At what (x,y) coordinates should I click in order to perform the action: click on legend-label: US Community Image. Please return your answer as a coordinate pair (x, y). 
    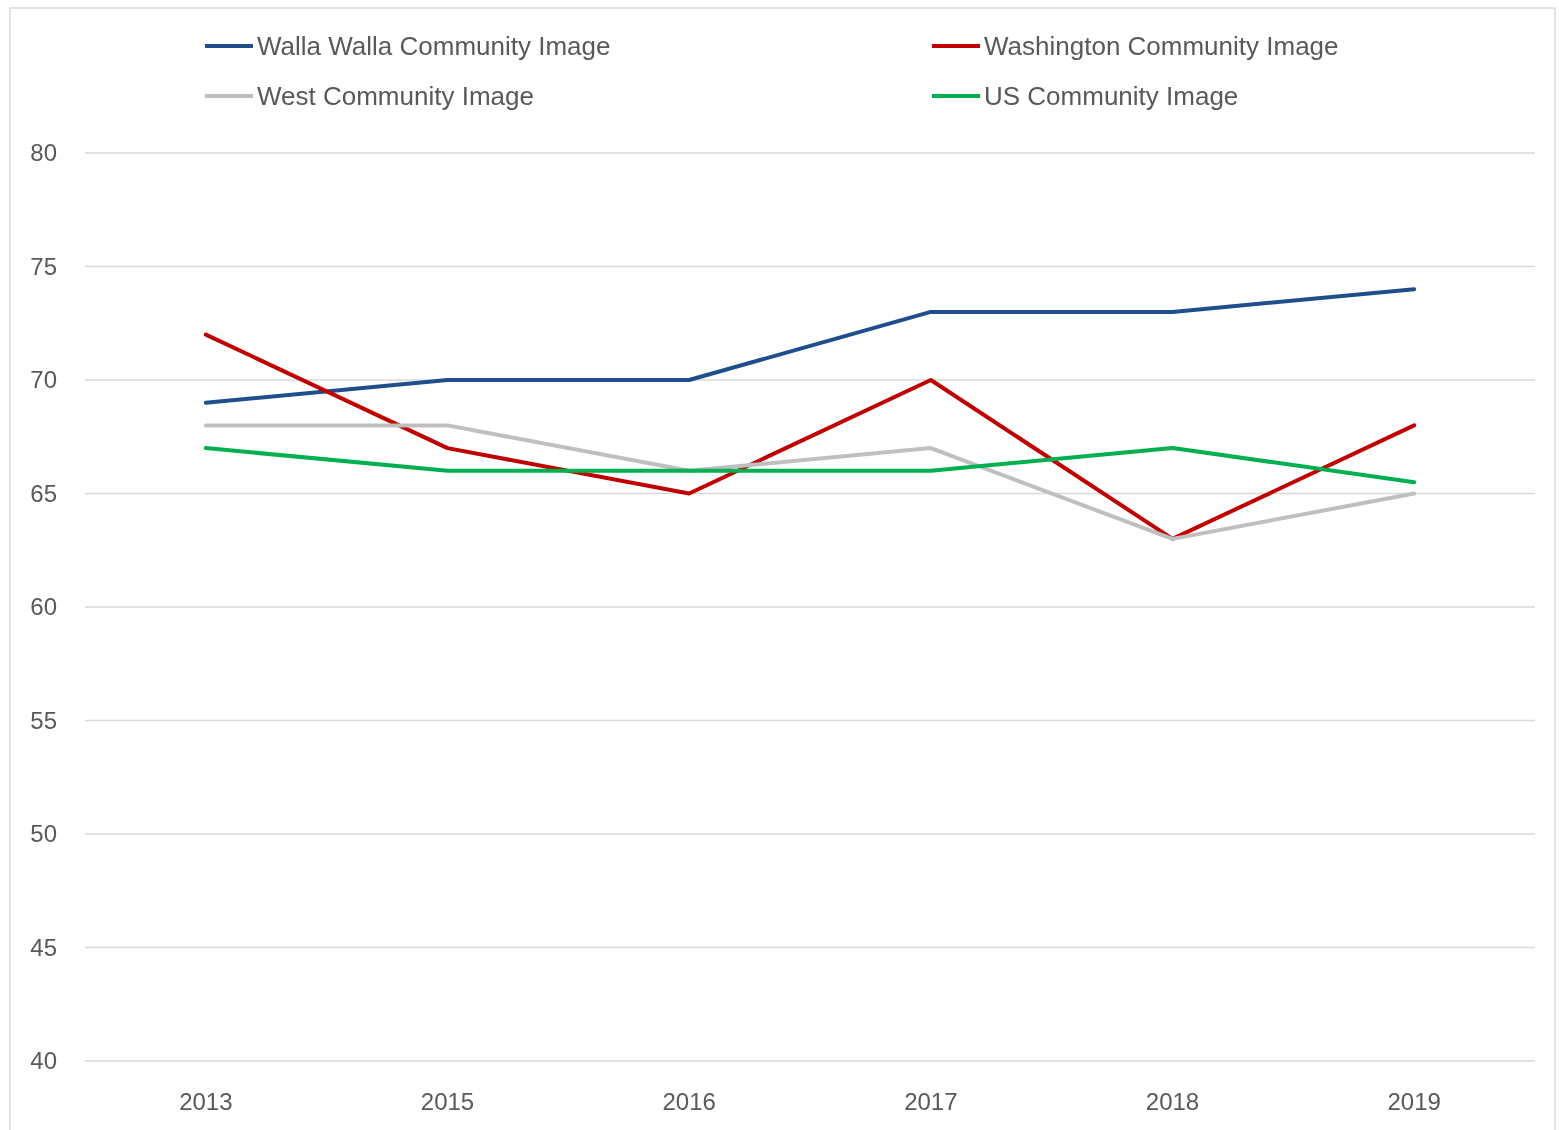
    Looking at the image, I should click on (1111, 96).